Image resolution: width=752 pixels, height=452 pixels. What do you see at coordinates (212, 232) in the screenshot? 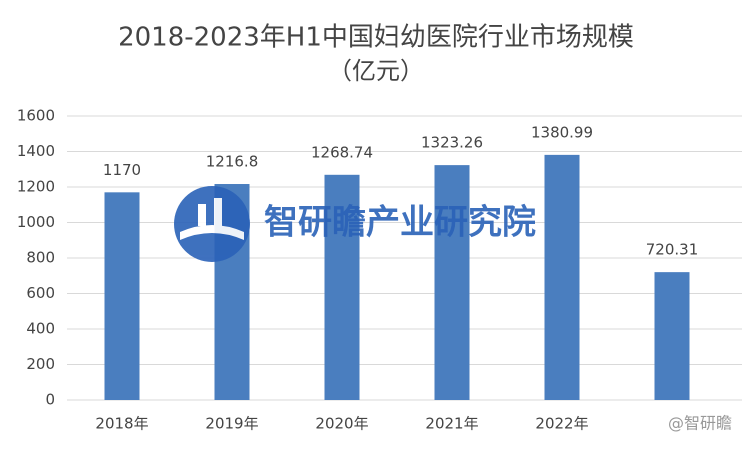
I see `logo-wave` at bounding box center [212, 232].